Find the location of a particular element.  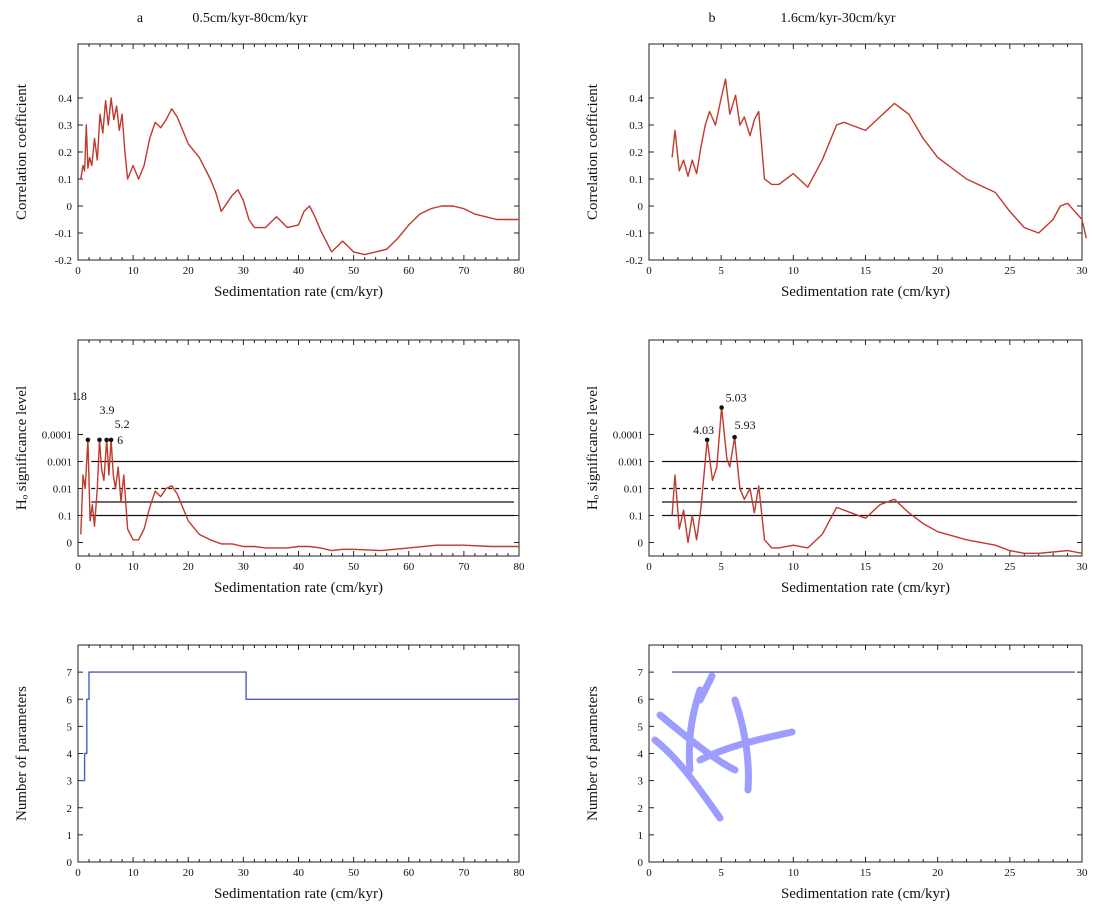

watermark-logo is located at coordinates (723, 747).